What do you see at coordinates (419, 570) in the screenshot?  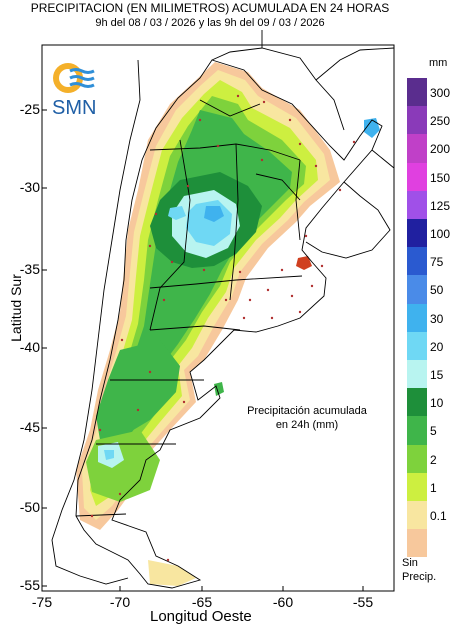 I see `legend-no-precip: Sin Precip.` at bounding box center [419, 570].